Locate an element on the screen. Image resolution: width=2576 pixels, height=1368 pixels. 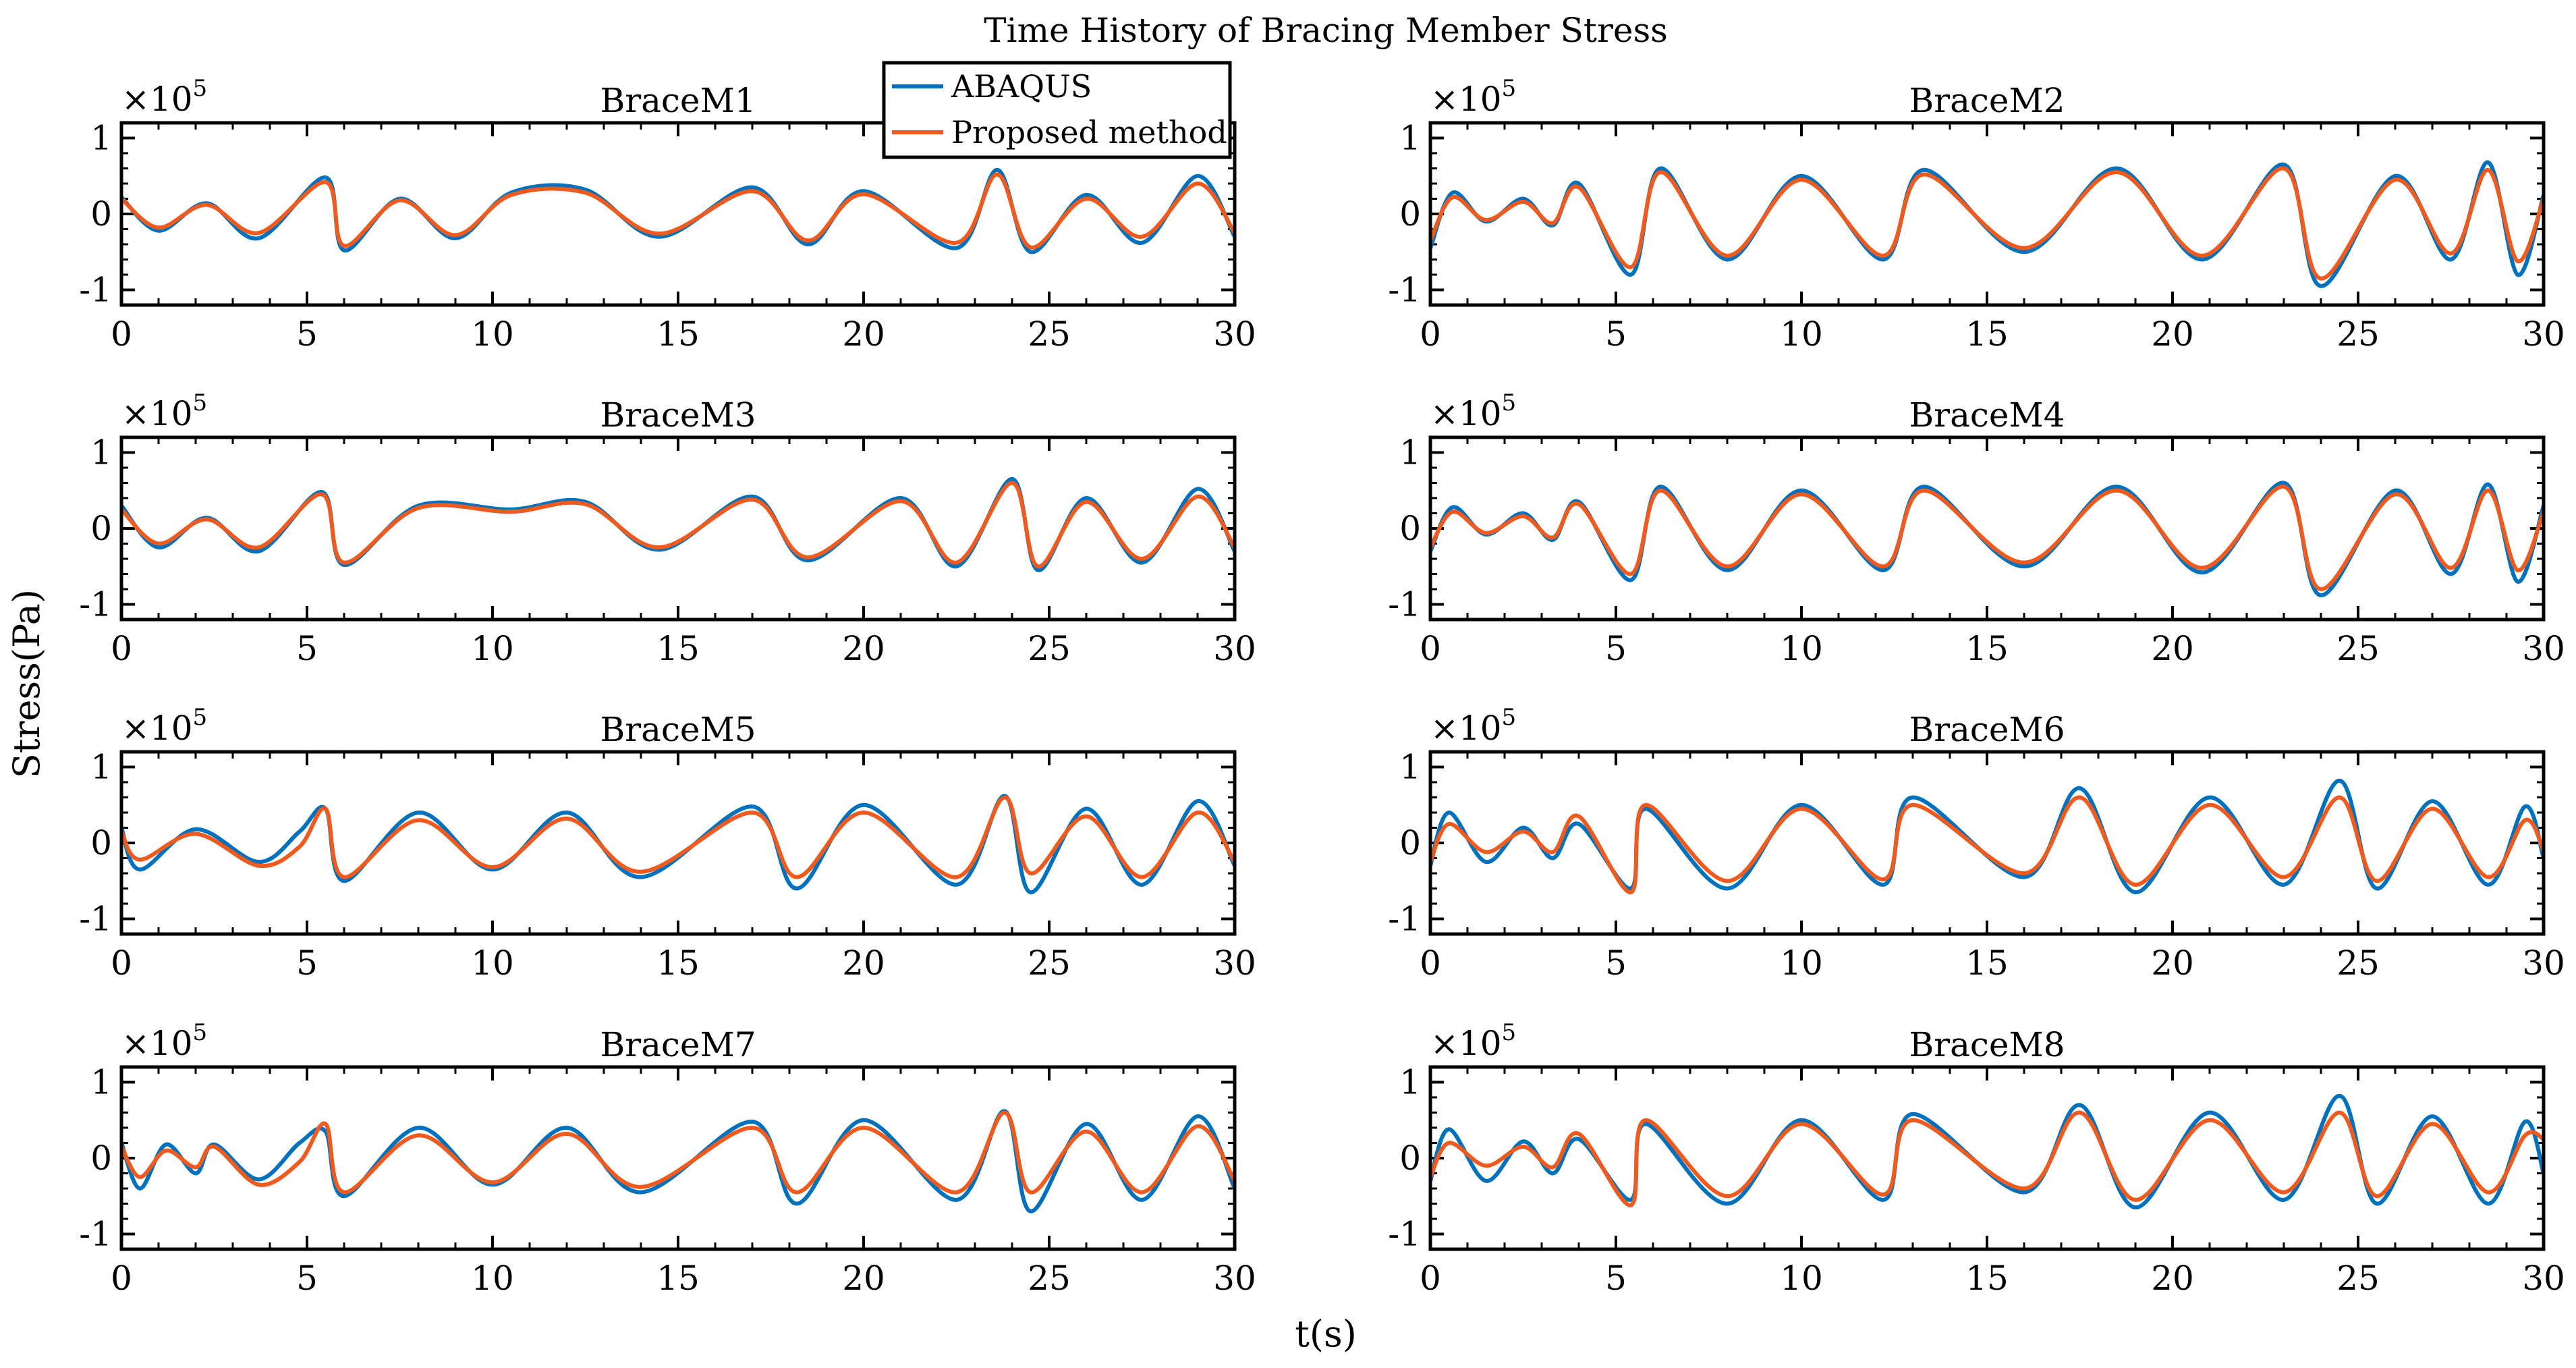
subplot-title: BraceM2 is located at coordinates (1987, 100).